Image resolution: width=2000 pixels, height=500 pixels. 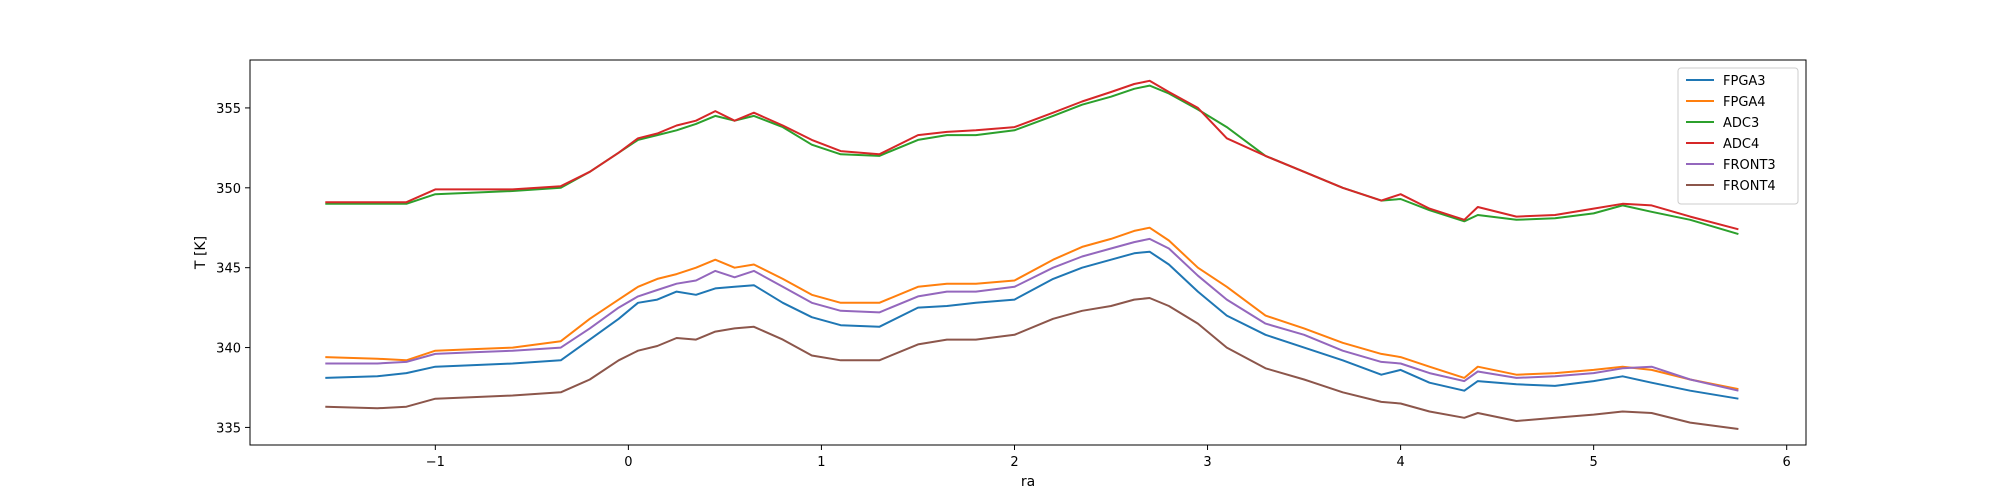 I want to click on y-tick-label: 340, so click(x=228, y=349).